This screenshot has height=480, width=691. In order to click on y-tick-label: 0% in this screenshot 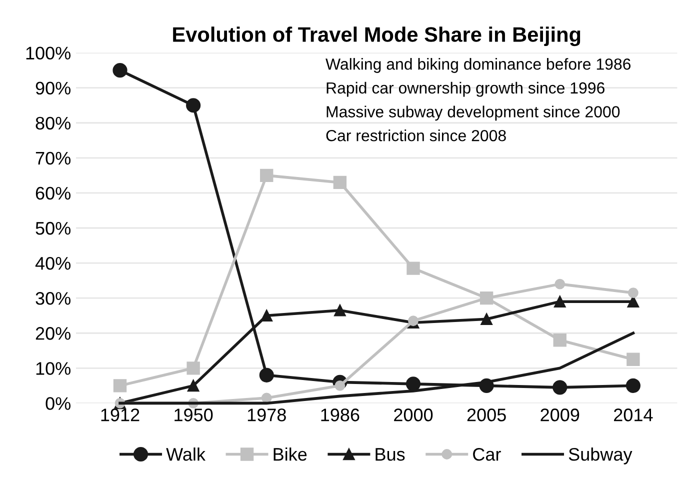, I will do `click(58, 403)`.